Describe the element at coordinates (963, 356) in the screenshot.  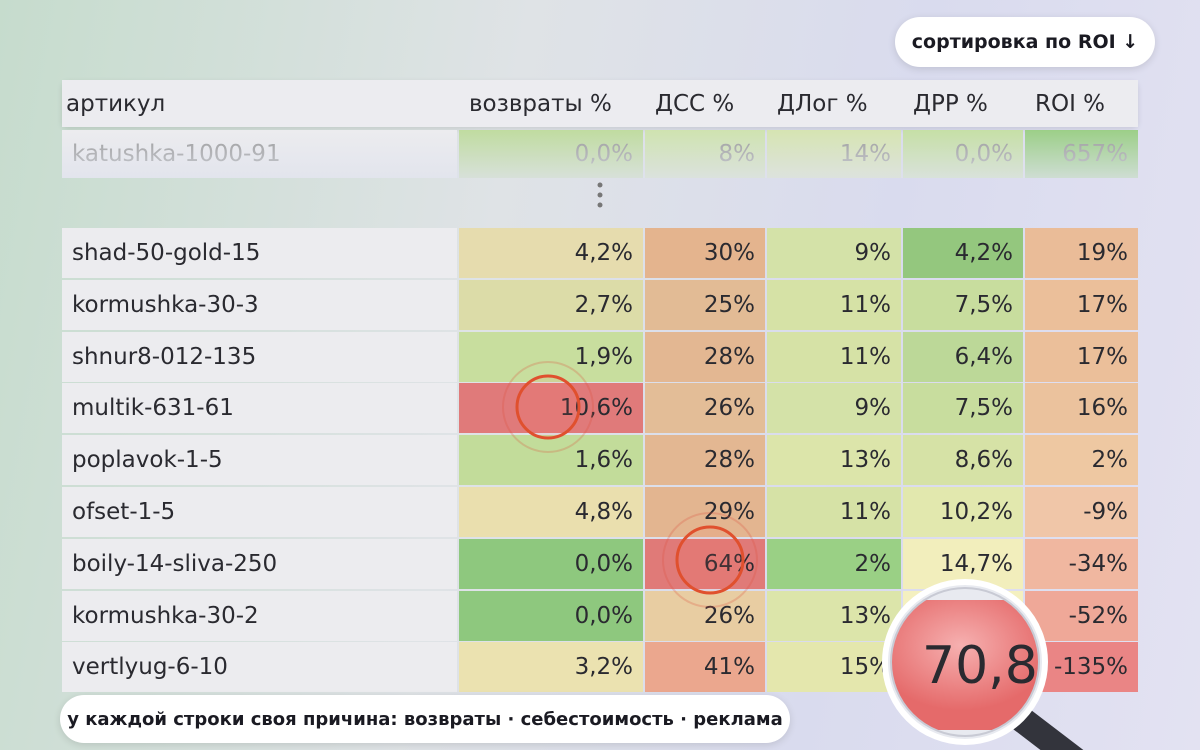
I see `value-cell: 6,4%` at that location.